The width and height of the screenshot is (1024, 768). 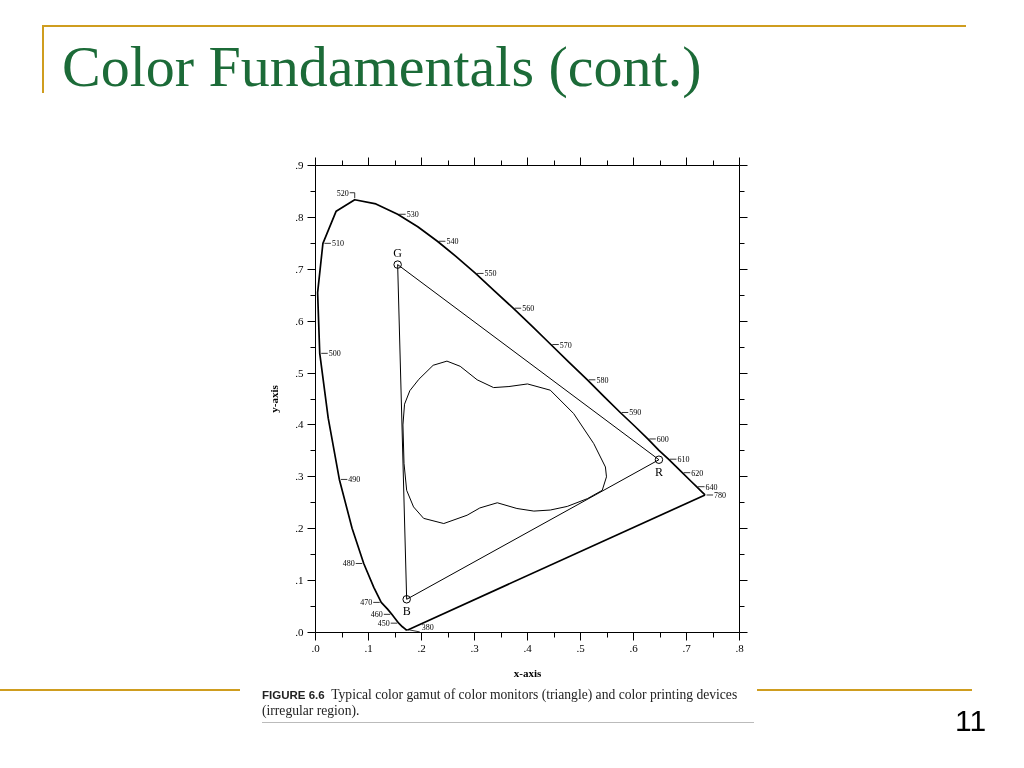 What do you see at coordinates (406, 611) in the screenshot?
I see `annotation: B` at bounding box center [406, 611].